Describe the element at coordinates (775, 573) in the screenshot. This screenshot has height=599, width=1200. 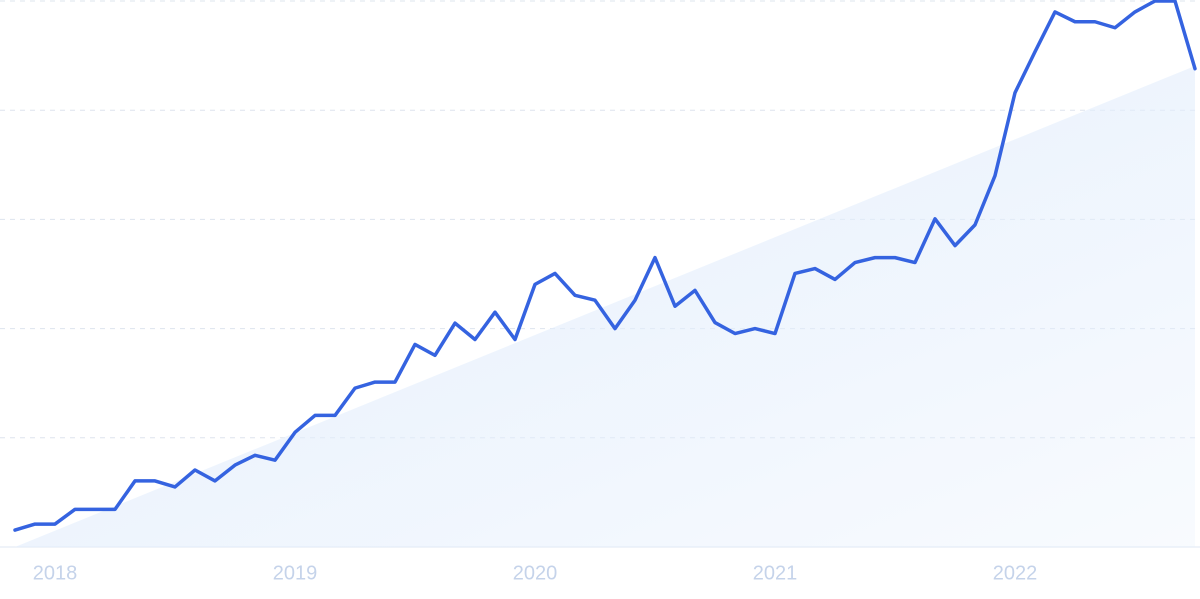
I see `x-tick-label: 2021` at that location.